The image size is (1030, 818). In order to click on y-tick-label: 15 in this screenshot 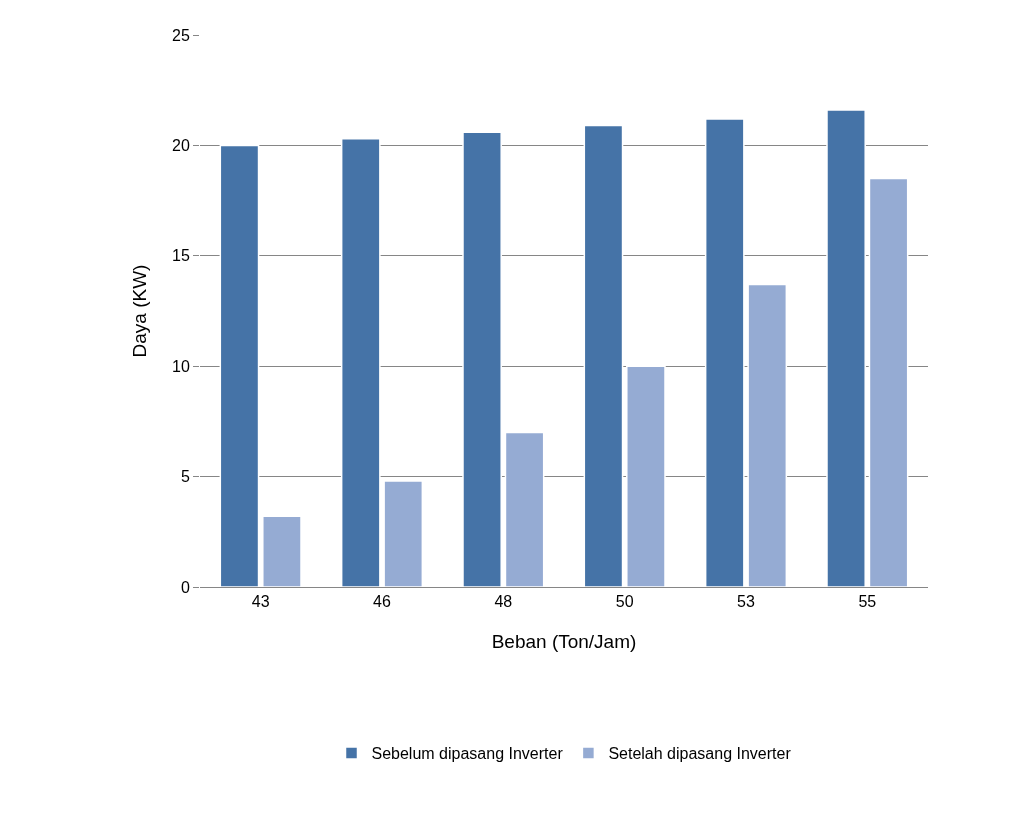, I will do `click(181, 256)`.